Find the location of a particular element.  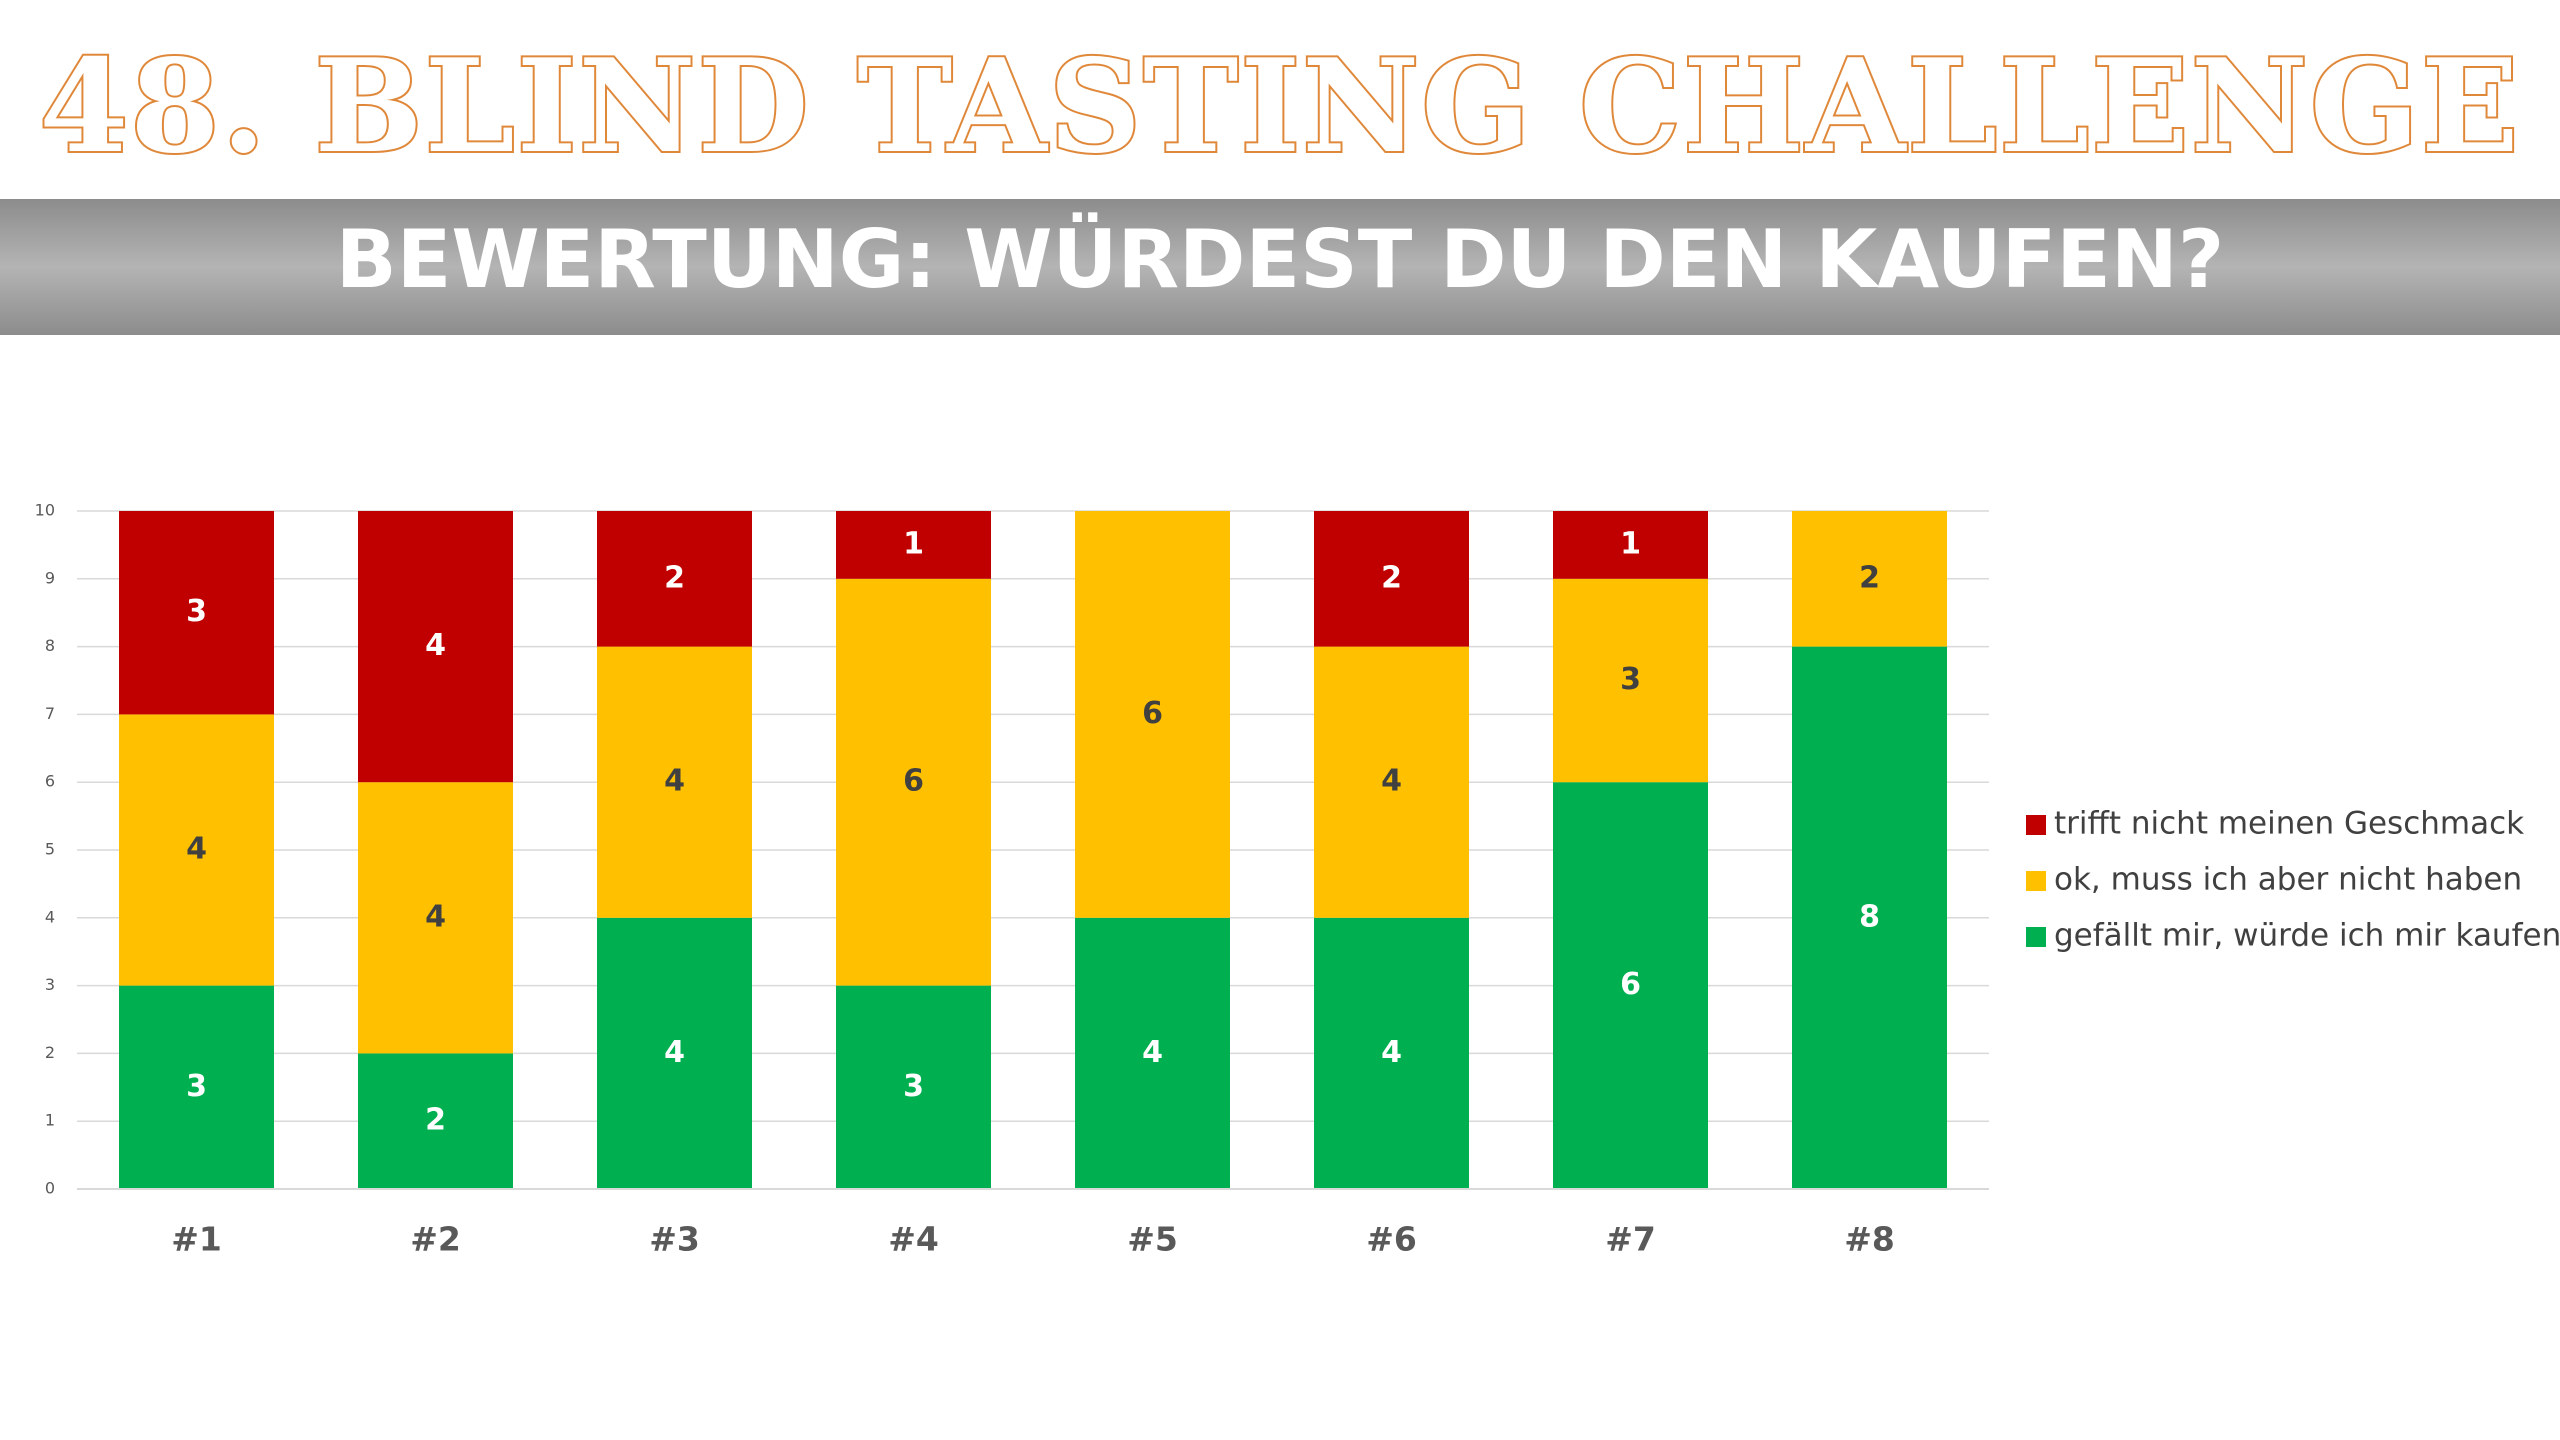

legend-label: trifft nicht meinen Geschmack is located at coordinates (2289, 824).